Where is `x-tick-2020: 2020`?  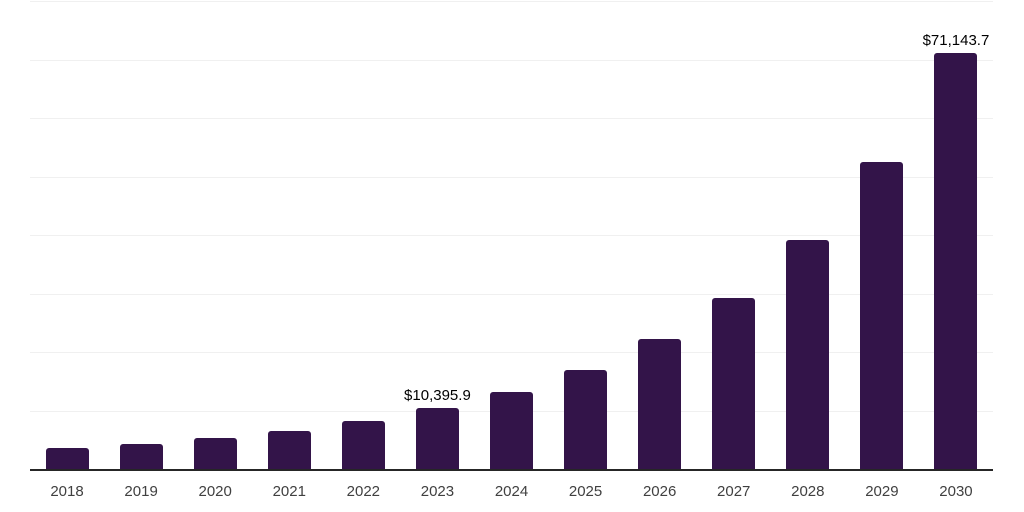
x-tick-2020: 2020 is located at coordinates (215, 491).